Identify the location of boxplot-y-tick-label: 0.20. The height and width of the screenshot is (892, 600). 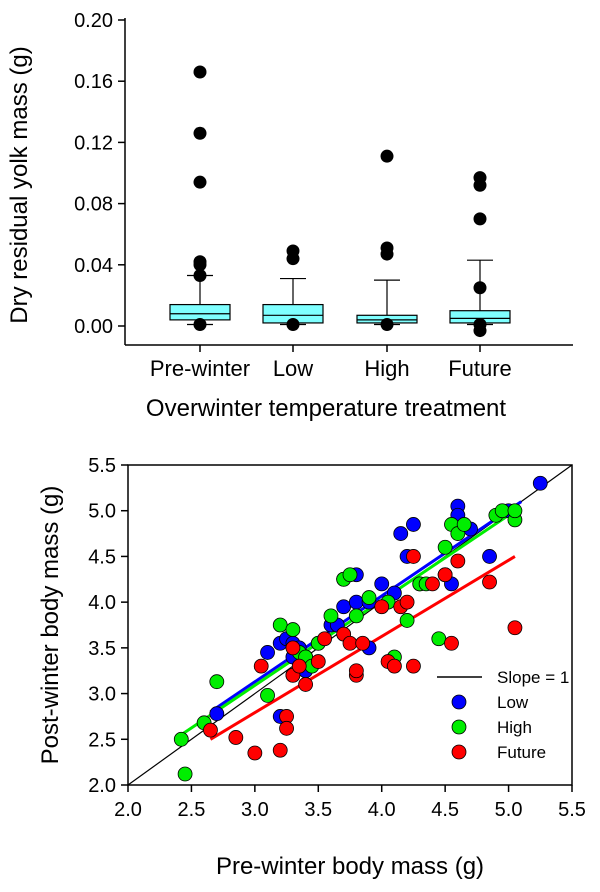
(93, 21).